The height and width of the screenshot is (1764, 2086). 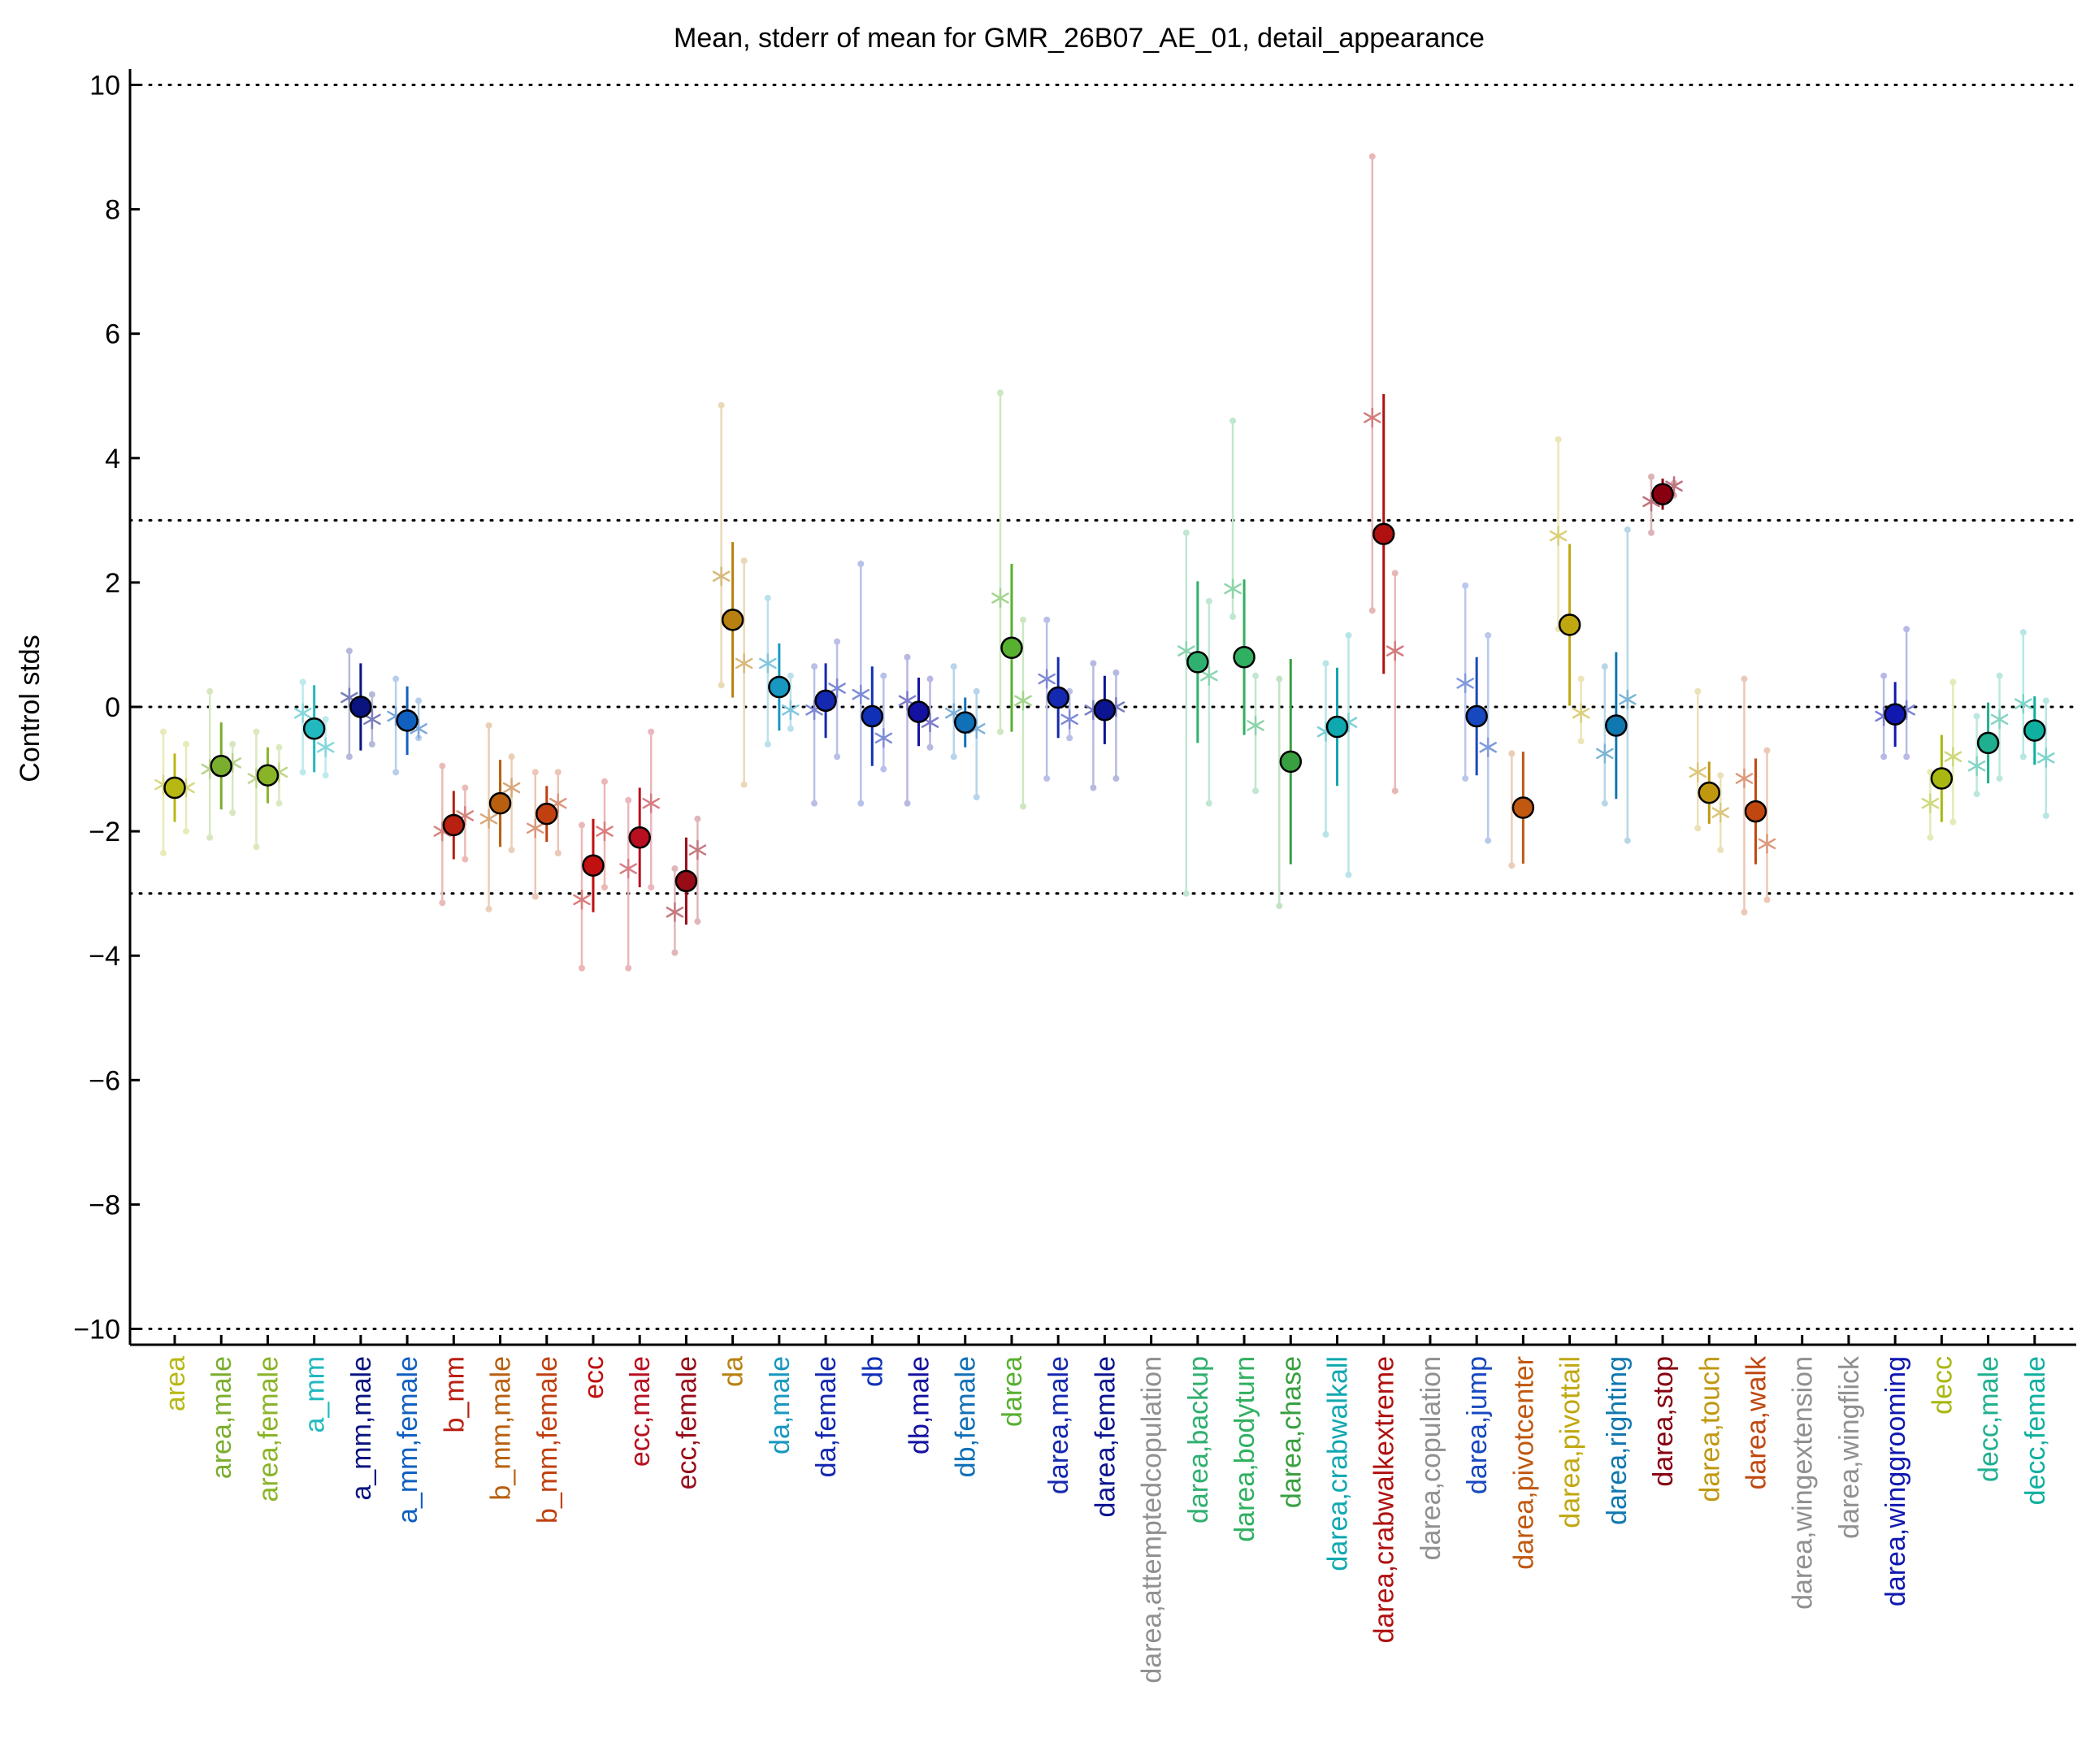 I want to click on x-tick-label: darea,winggrooming, so click(x=1895, y=1481).